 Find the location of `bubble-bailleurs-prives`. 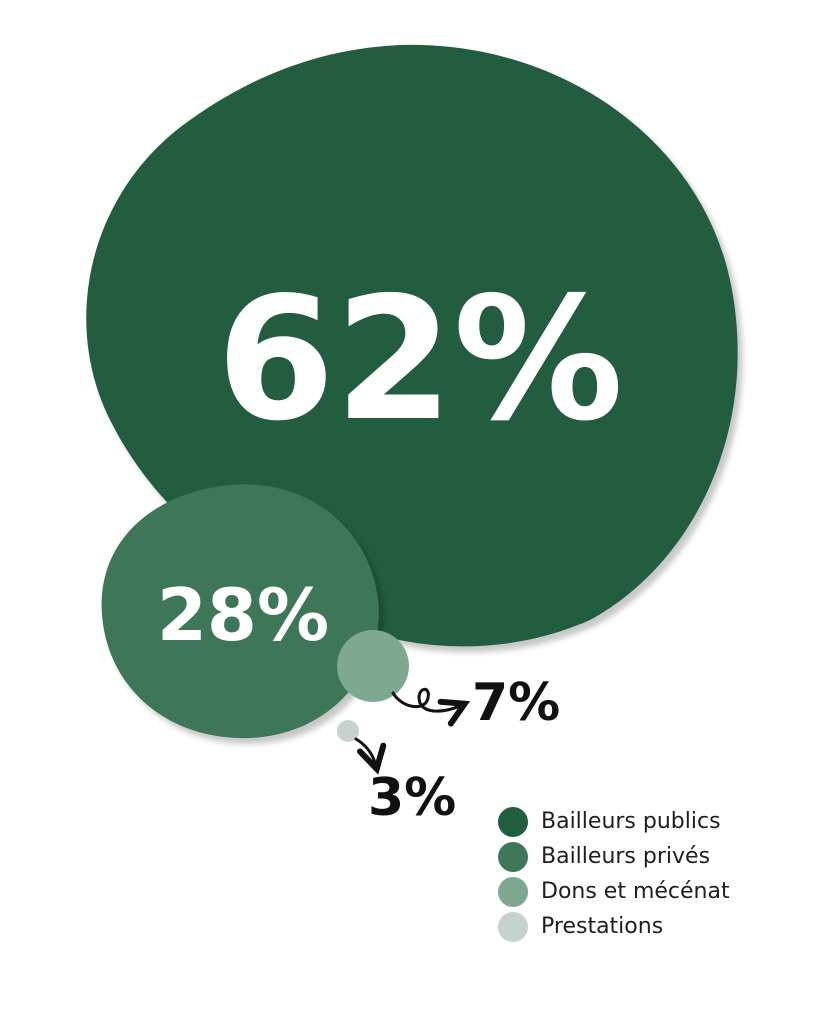

bubble-bailleurs-prives is located at coordinates (240, 611).